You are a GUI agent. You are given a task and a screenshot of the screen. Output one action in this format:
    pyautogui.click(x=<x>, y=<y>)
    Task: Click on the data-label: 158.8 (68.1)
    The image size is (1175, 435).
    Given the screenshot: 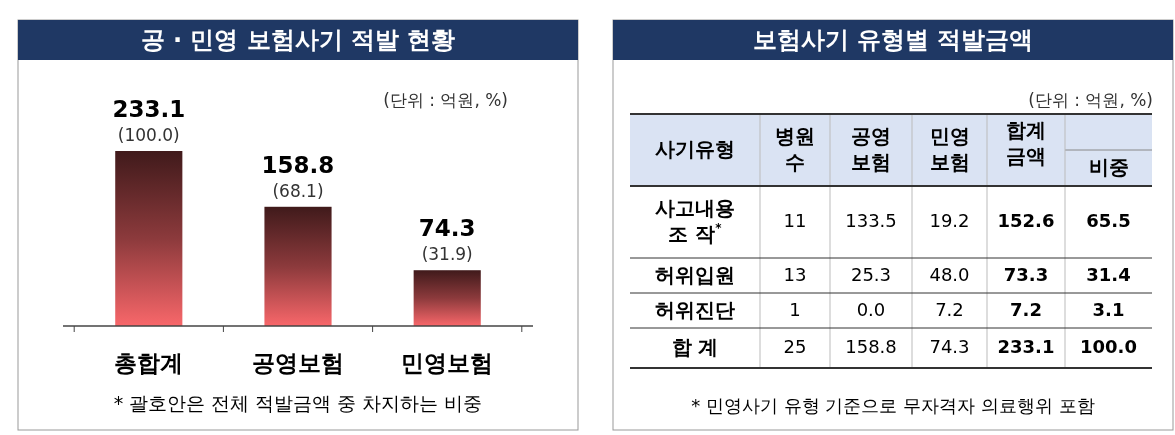 What is the action you would take?
    pyautogui.click(x=298, y=176)
    